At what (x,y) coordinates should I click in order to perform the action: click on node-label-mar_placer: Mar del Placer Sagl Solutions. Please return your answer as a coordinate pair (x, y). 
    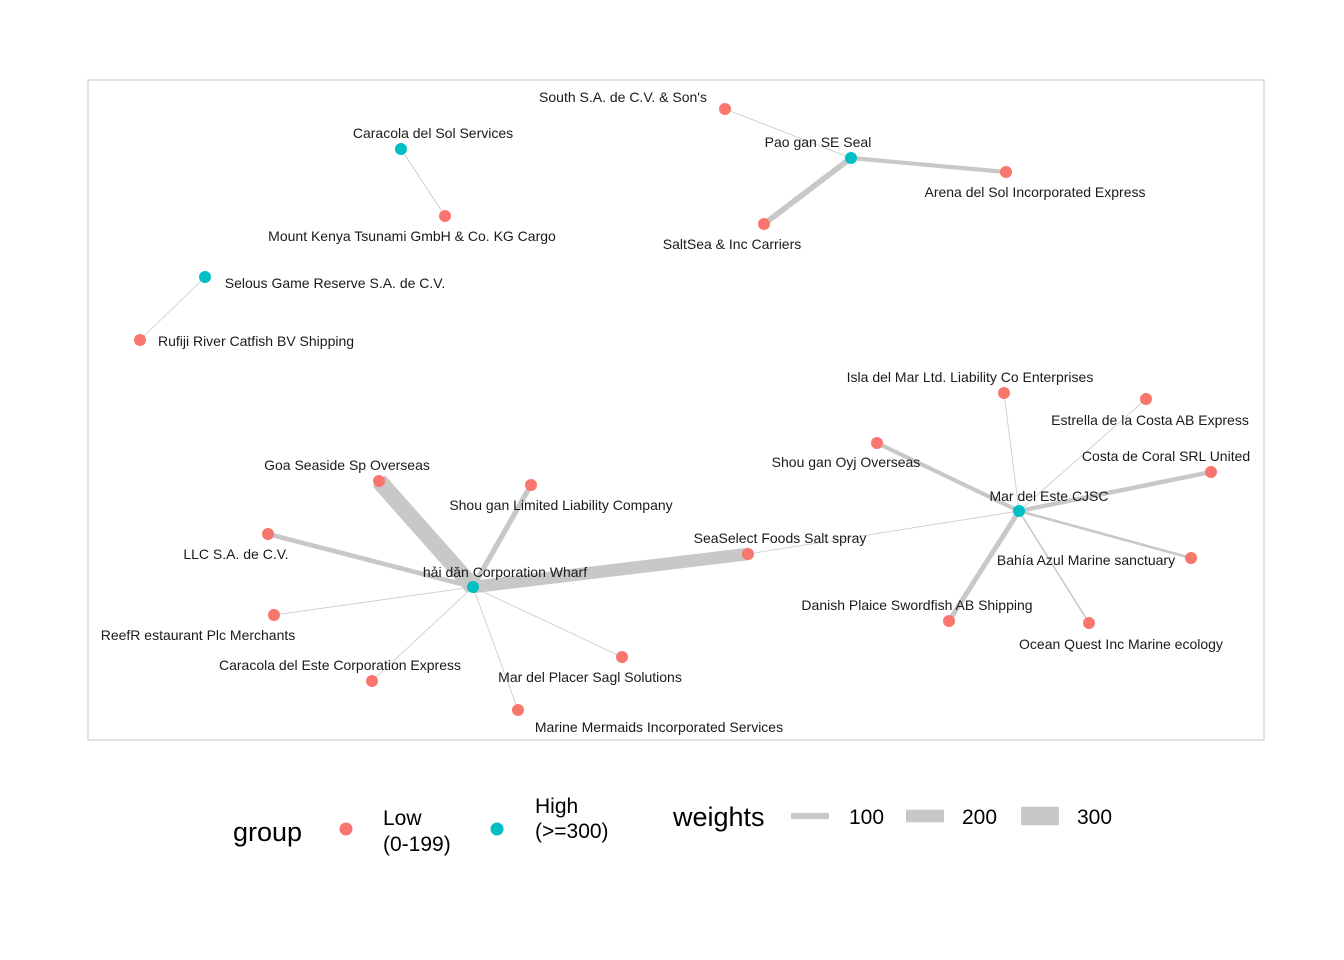
    Looking at the image, I should click on (590, 677).